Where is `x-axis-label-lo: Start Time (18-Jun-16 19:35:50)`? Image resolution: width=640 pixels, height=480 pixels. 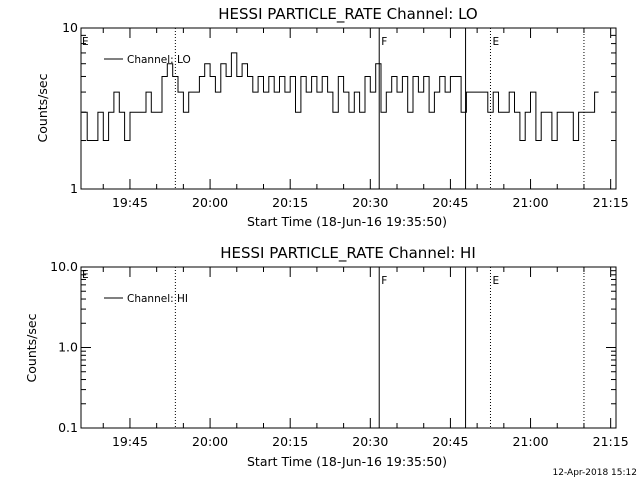 x-axis-label-lo: Start Time (18-Jun-16 19:35:50) is located at coordinates (347, 221).